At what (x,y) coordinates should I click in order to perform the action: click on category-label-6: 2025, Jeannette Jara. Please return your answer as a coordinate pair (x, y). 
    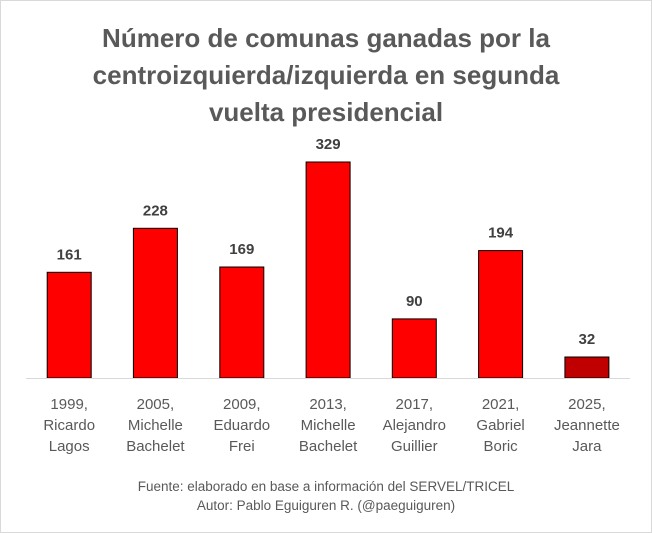
    Looking at the image, I should click on (587, 425).